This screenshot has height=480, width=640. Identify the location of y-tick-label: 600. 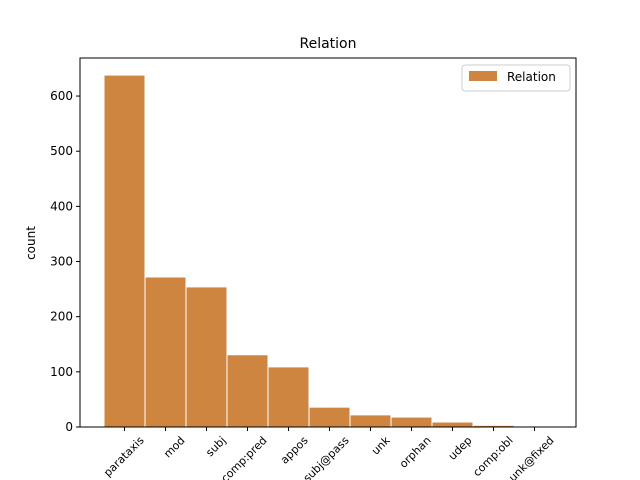
(61, 96).